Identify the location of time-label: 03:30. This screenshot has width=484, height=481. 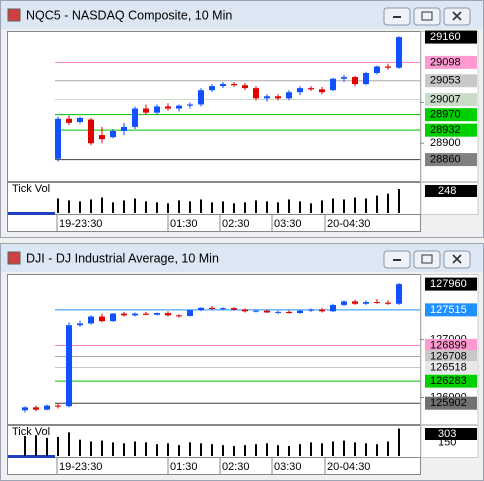
(288, 224).